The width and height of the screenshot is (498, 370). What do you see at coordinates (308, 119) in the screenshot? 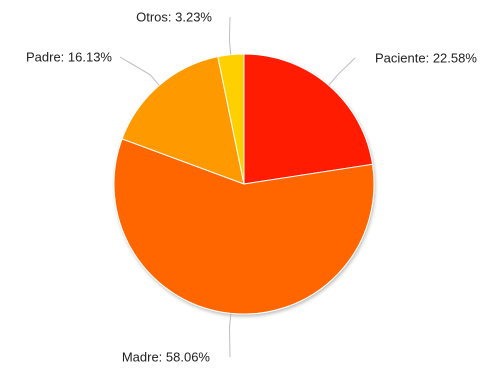
I see `pie-slice-paciente` at bounding box center [308, 119].